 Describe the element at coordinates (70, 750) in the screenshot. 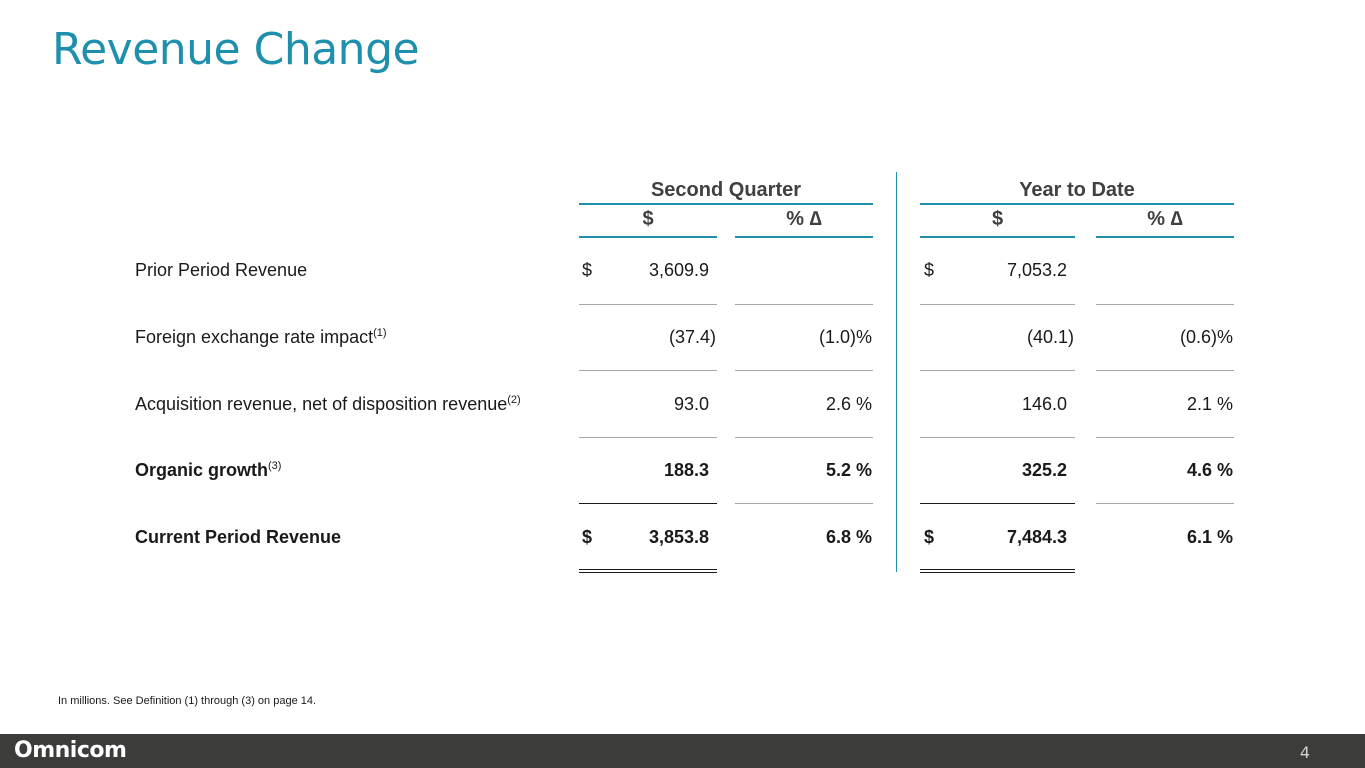

I see `omnicom-logo: Omnicom` at that location.